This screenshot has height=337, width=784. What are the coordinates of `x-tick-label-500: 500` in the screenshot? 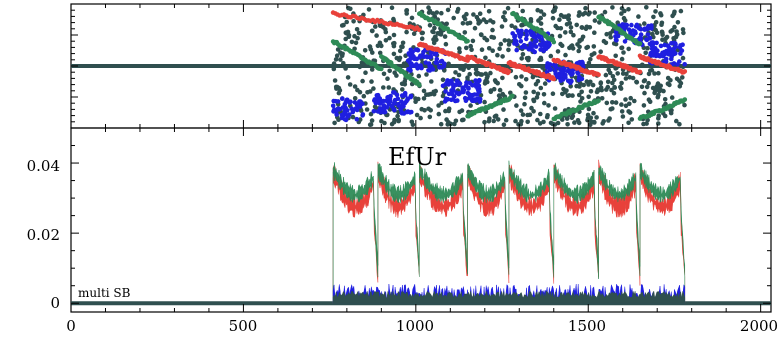 It's located at (243, 326).